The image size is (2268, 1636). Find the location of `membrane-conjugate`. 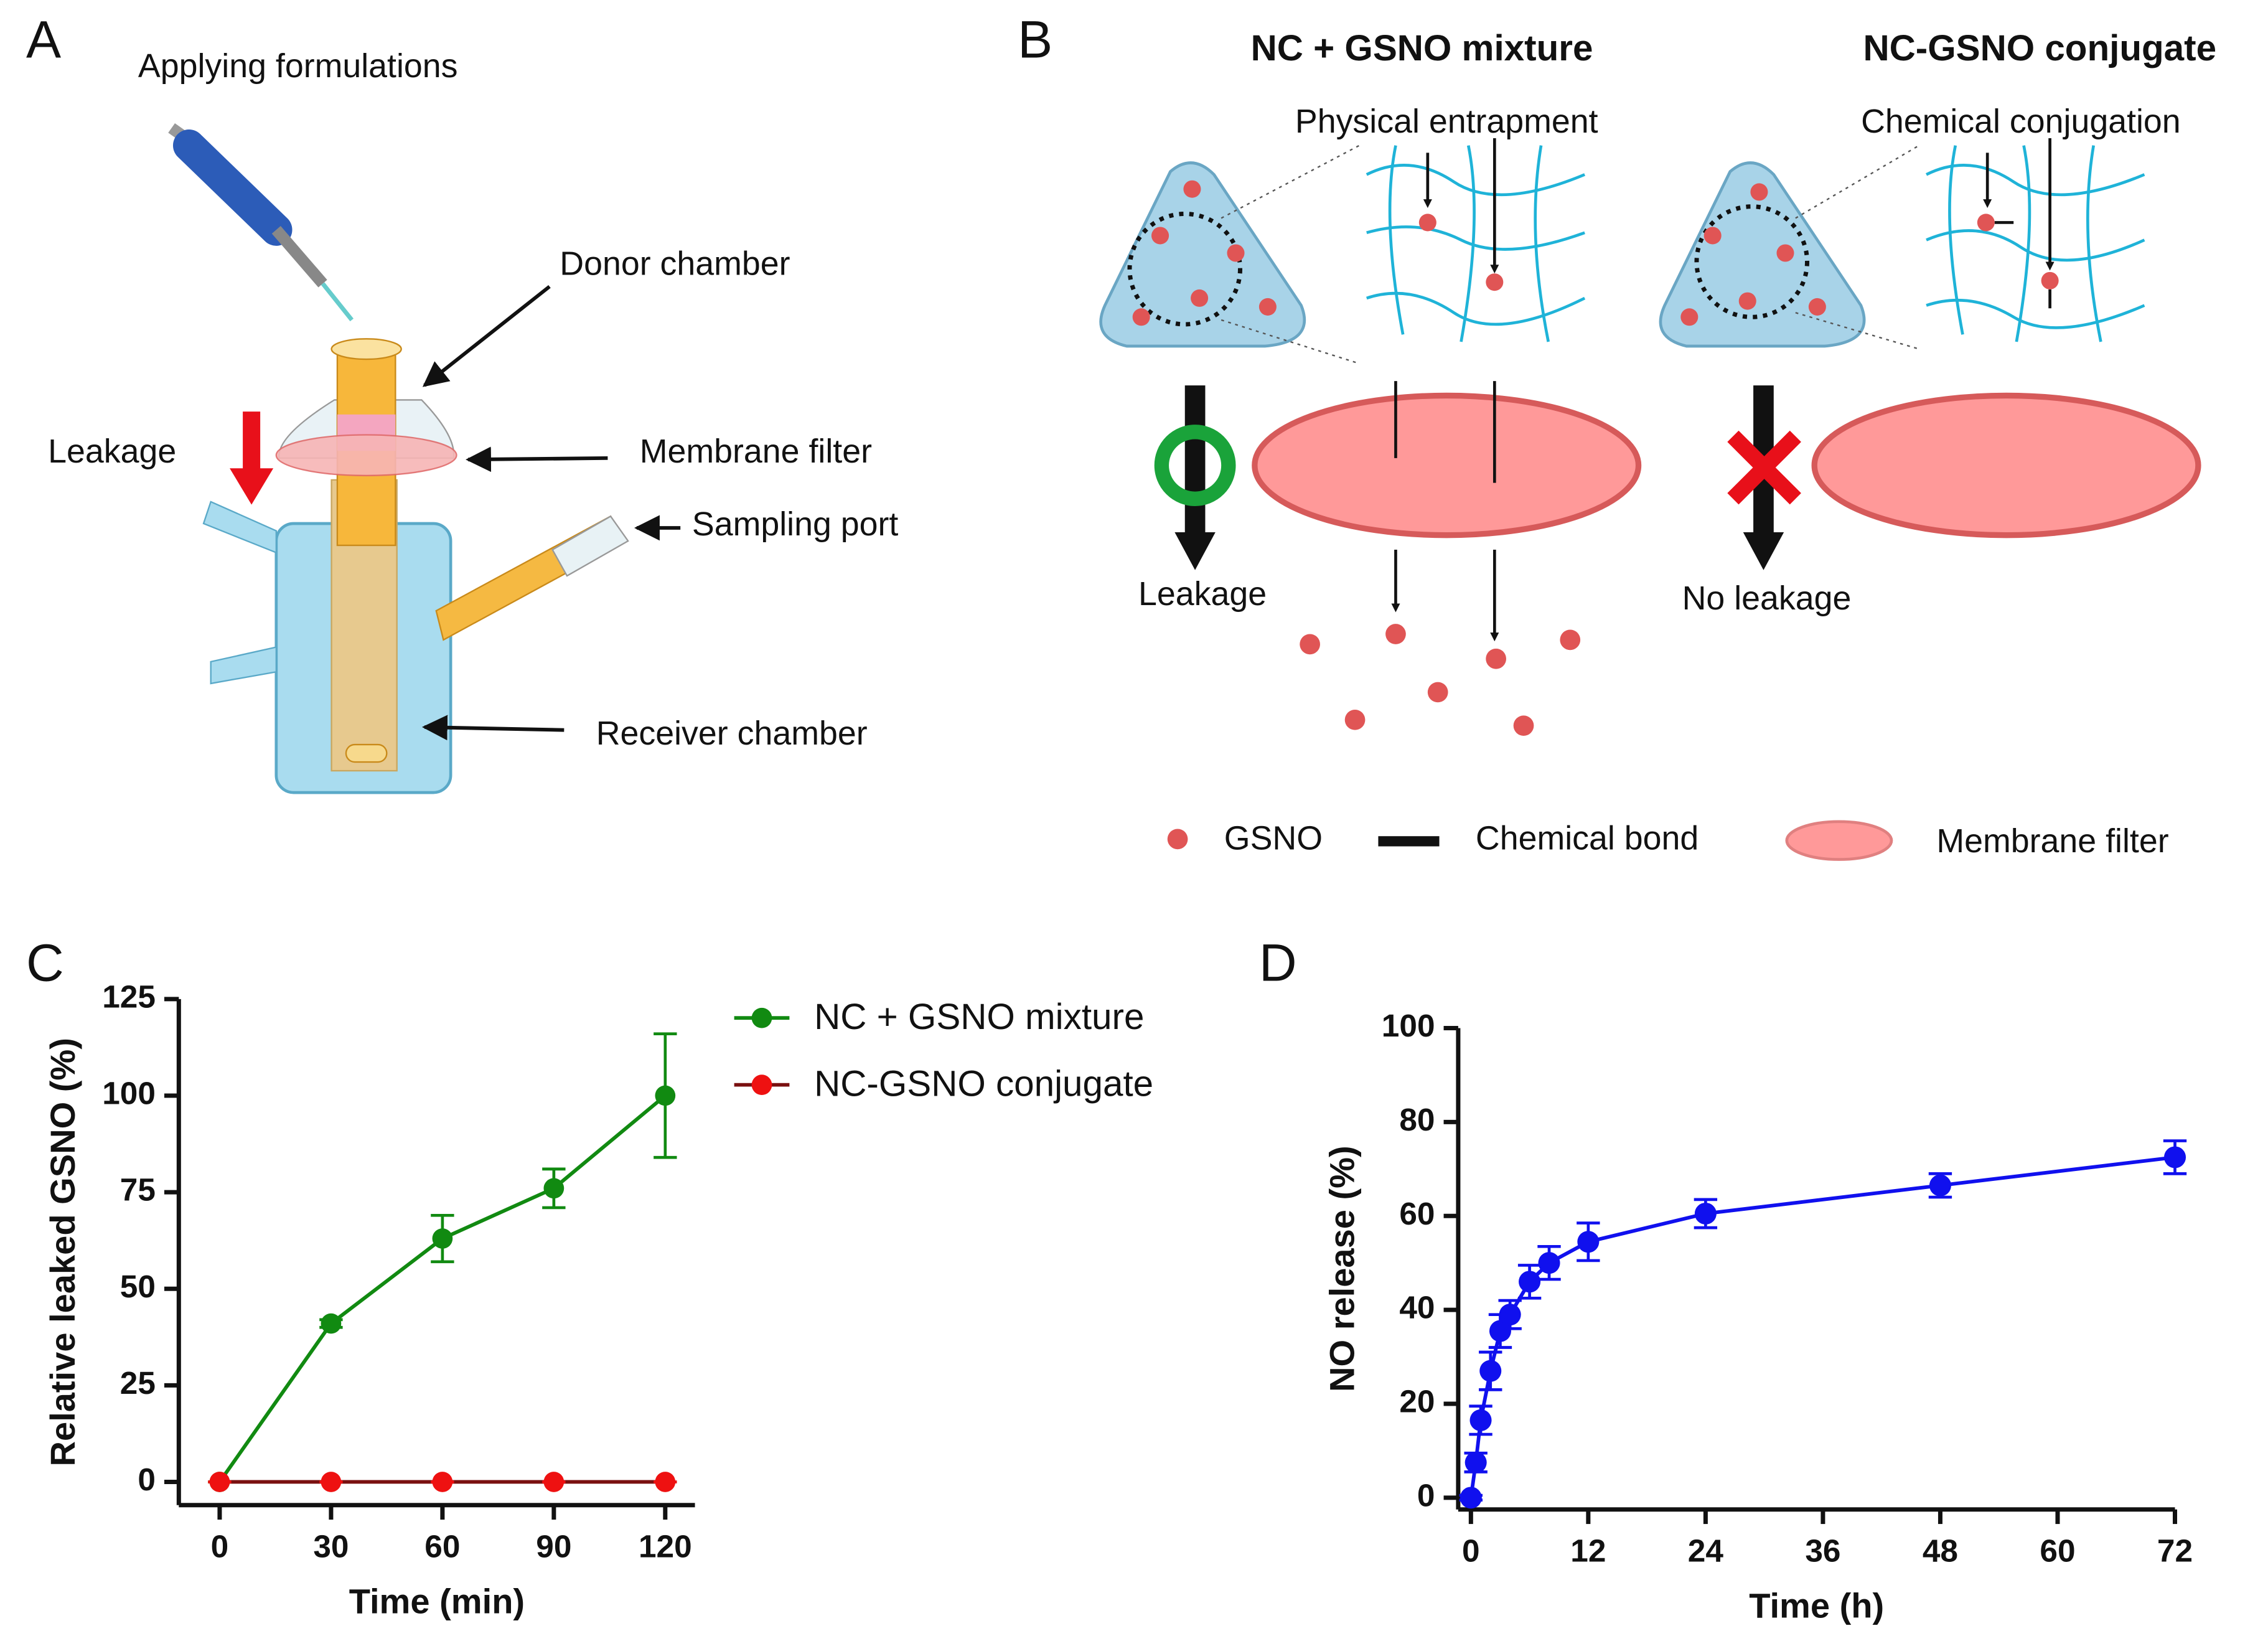

membrane-conjugate is located at coordinates (2006, 465).